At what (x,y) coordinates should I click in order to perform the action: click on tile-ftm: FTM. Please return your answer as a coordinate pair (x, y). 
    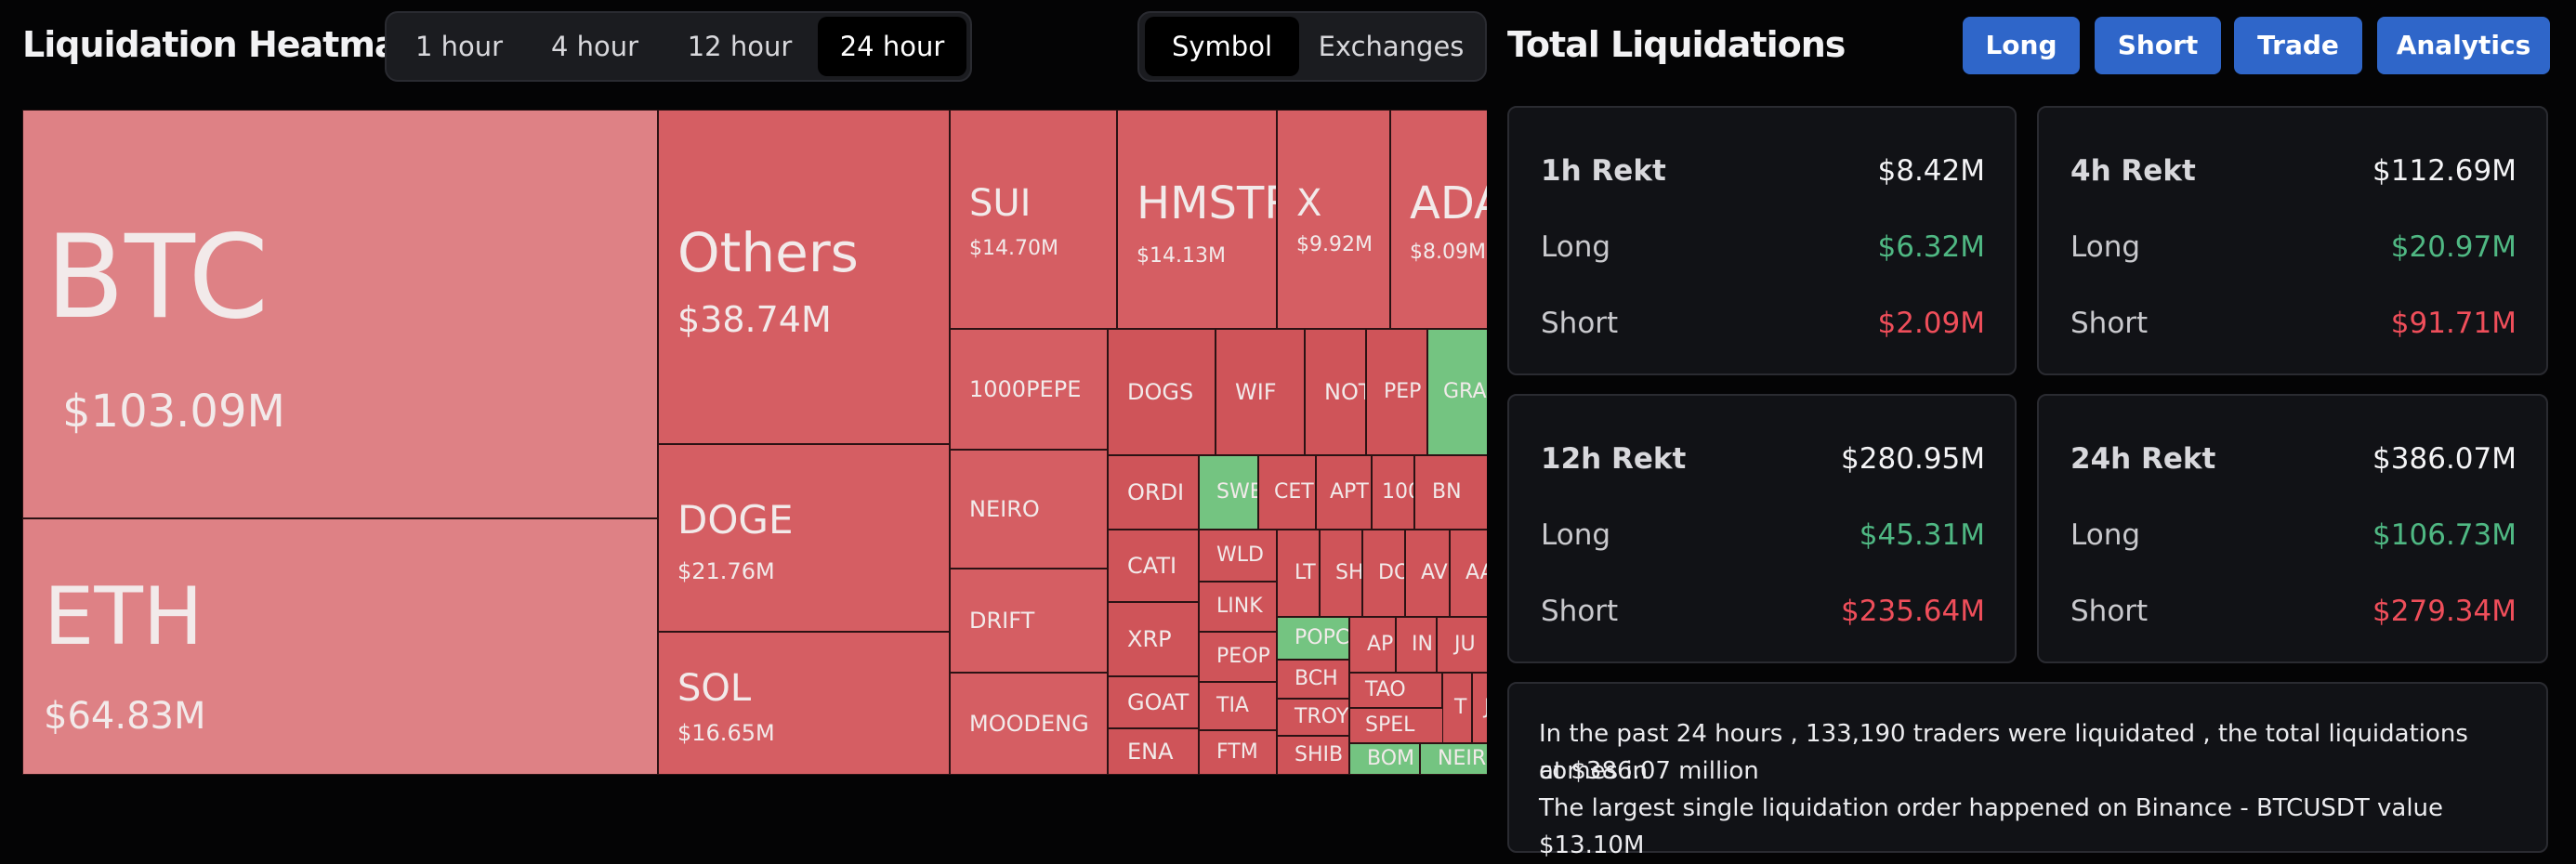
    Looking at the image, I should click on (1238, 752).